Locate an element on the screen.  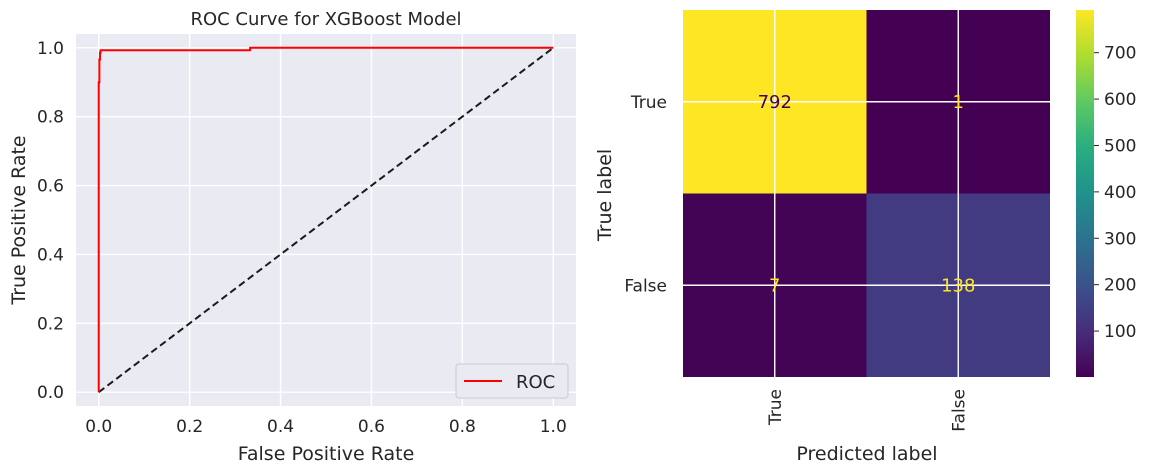
colorbar-tick-label: 200 is located at coordinates (1120, 286).